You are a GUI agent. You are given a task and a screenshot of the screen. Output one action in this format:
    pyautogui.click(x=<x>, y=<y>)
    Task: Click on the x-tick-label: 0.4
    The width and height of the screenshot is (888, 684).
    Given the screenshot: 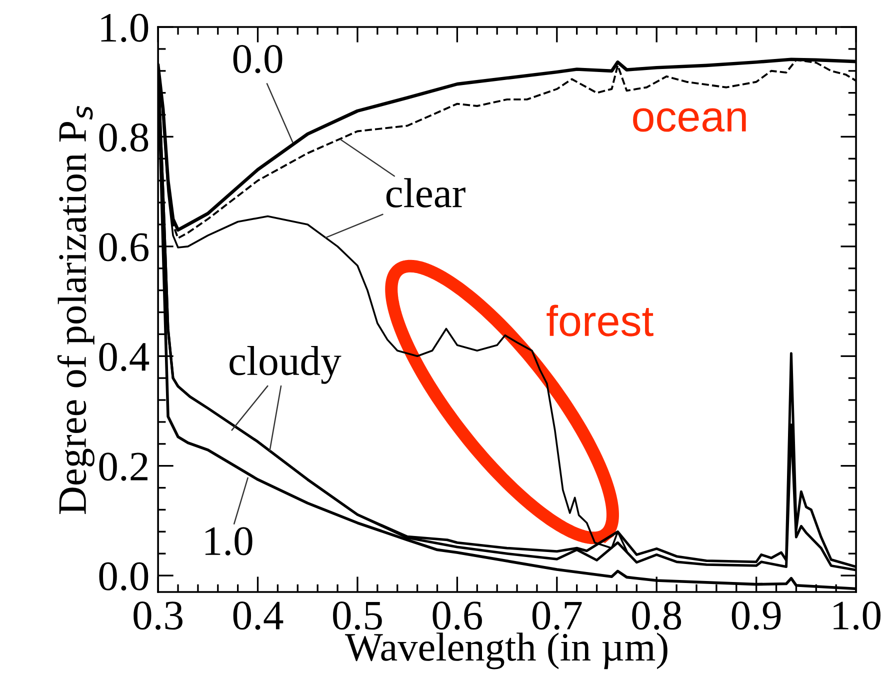 What is the action you would take?
    pyautogui.click(x=258, y=616)
    